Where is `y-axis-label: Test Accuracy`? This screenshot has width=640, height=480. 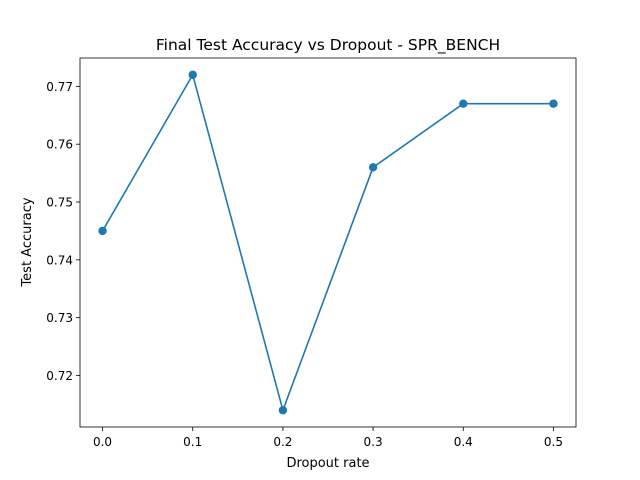 y-axis-label: Test Accuracy is located at coordinates (27, 242).